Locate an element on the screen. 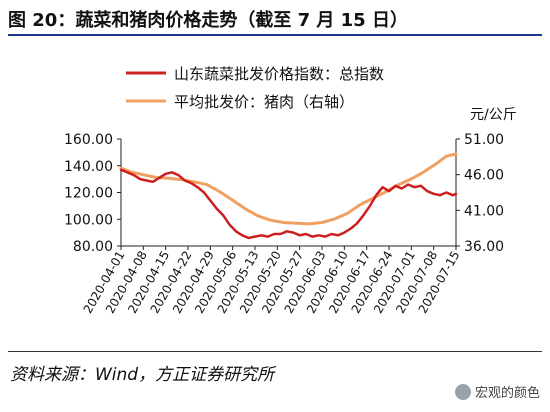 This screenshot has width=550, height=412. left-y-tick-label: 120.00 is located at coordinates (88, 194).